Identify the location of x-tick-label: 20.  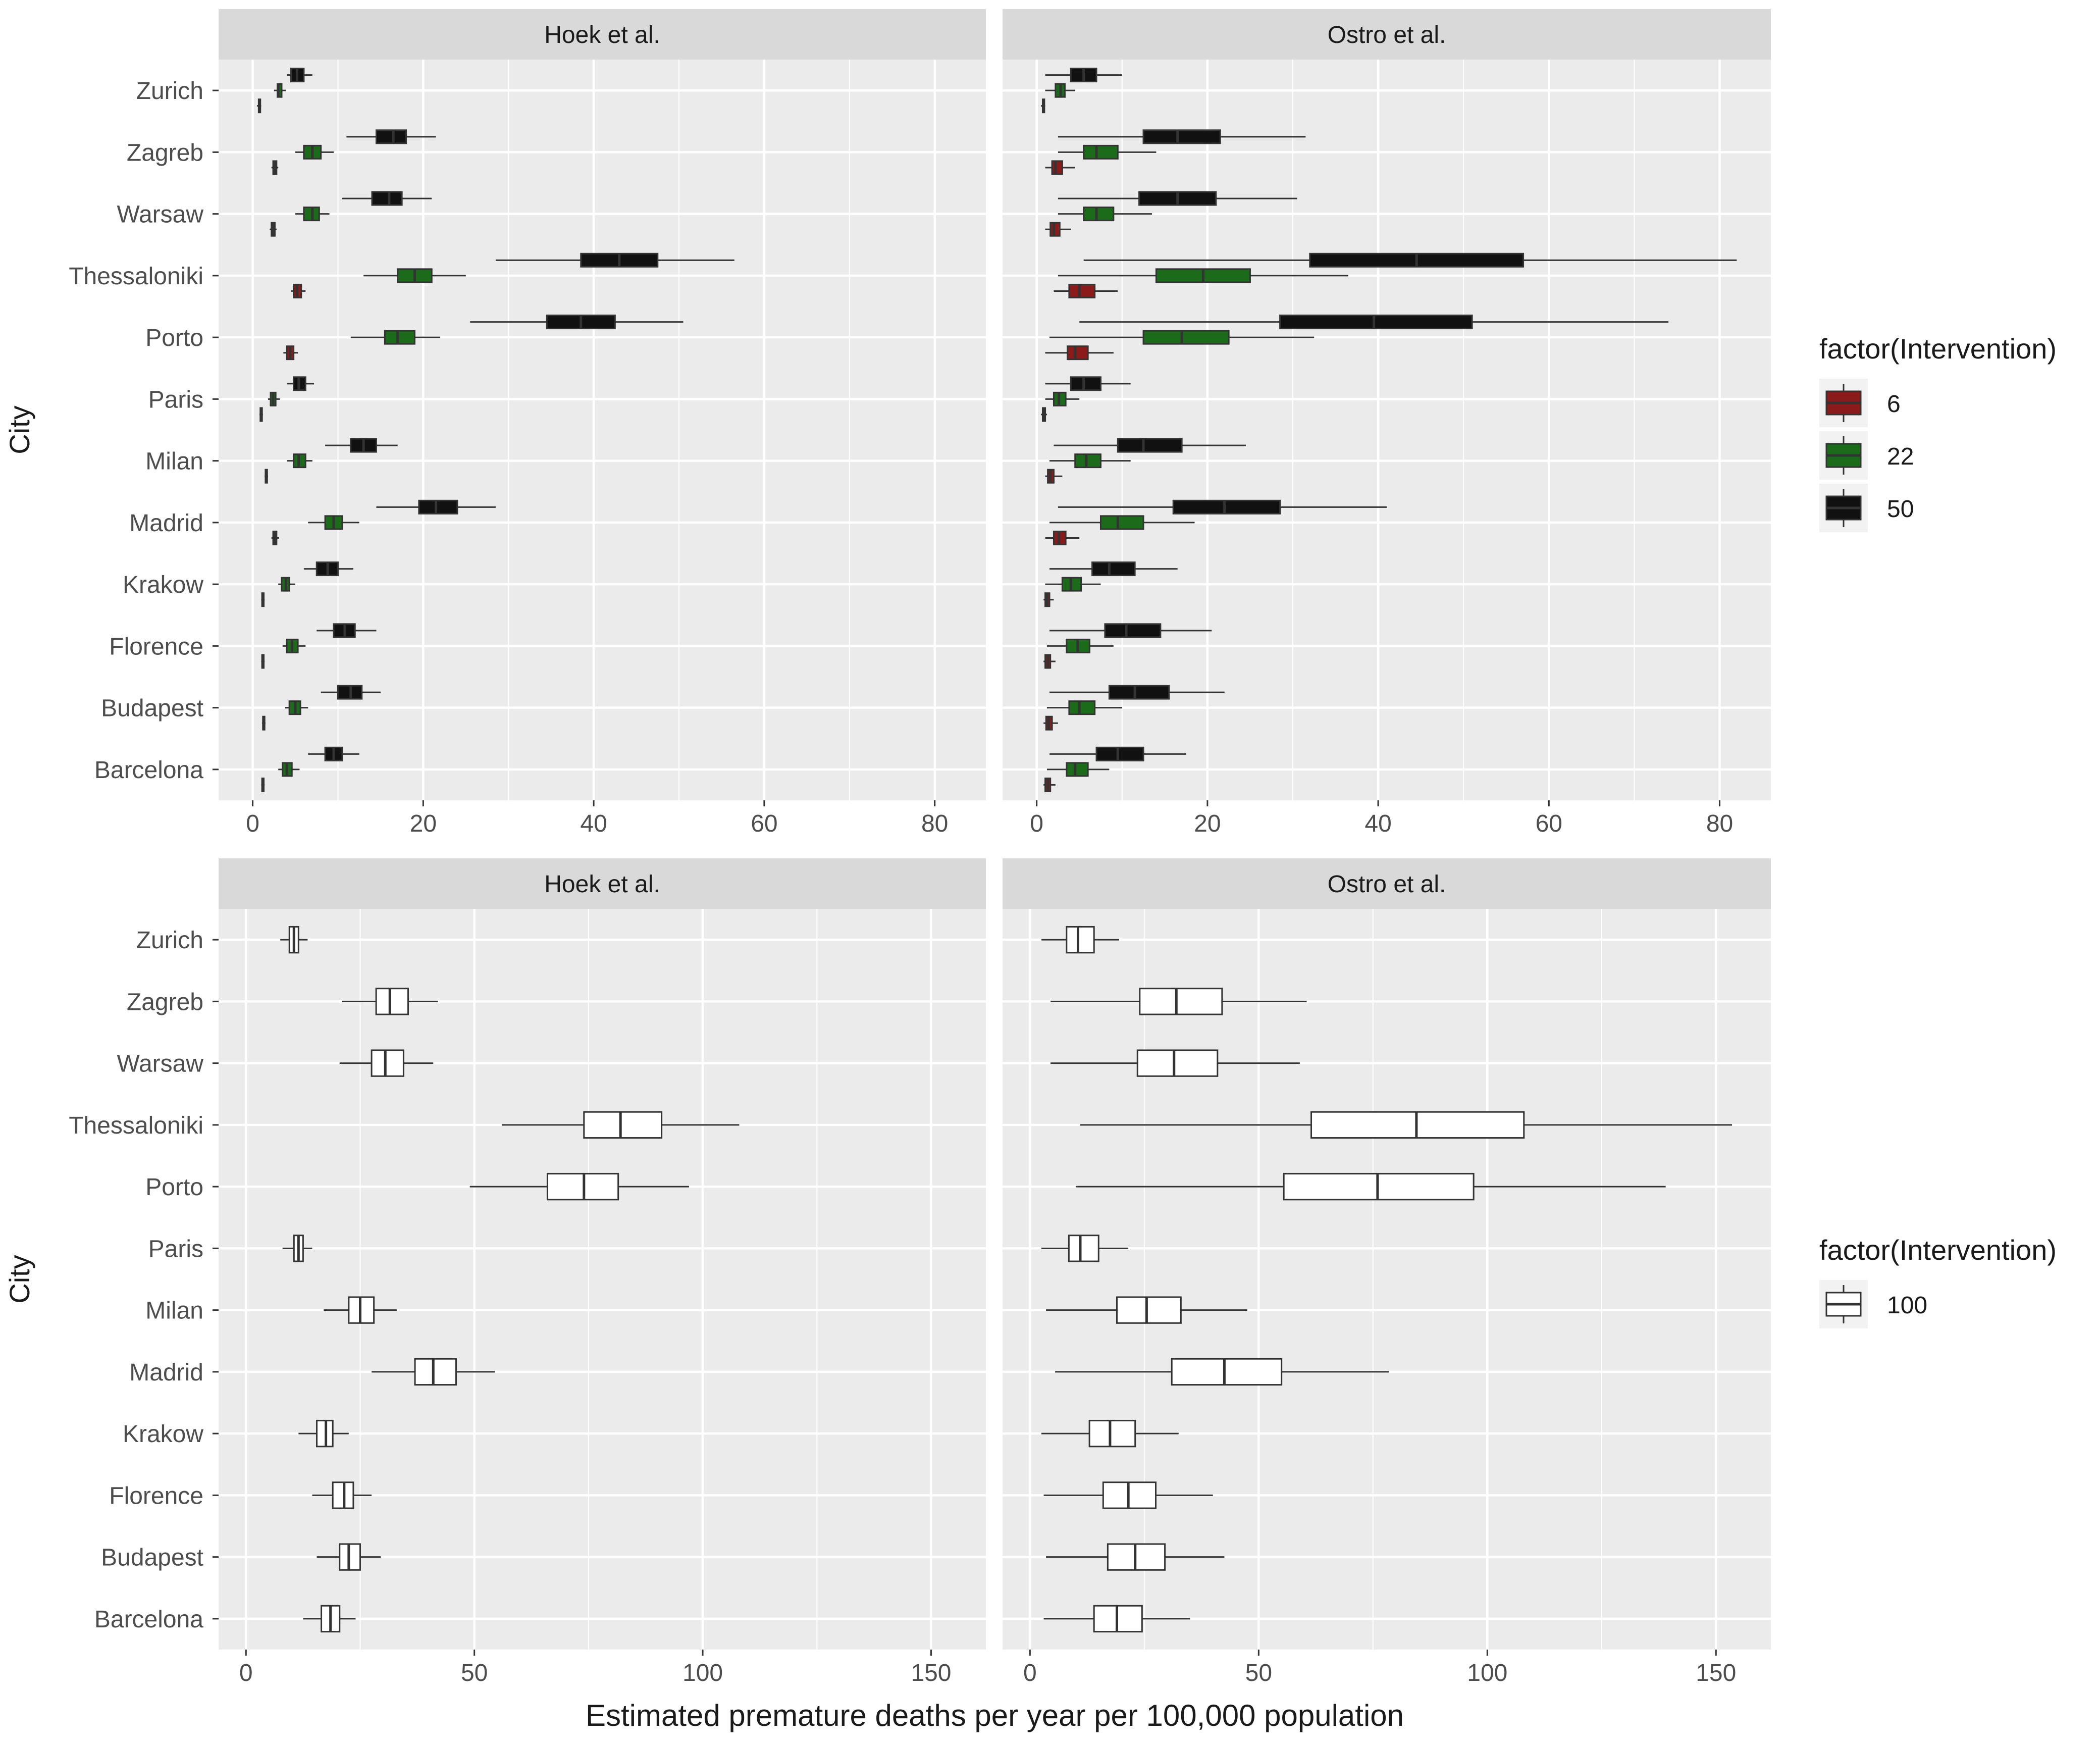
(423, 824).